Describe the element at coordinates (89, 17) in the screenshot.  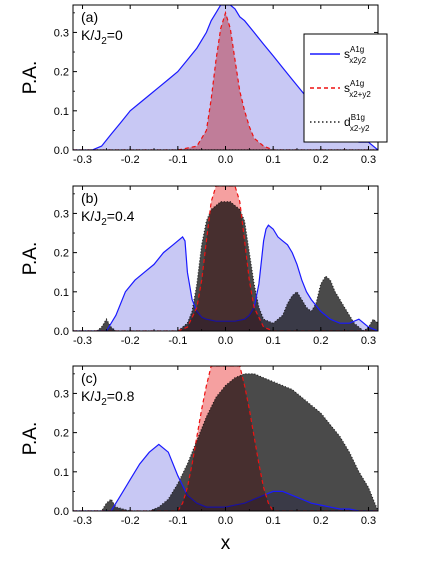
I see `panel-label: (a)` at that location.